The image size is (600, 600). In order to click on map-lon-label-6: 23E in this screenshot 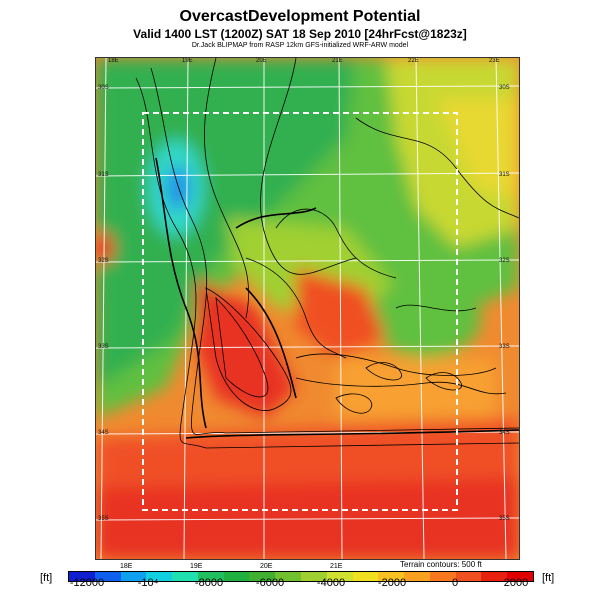, I will do `click(494, 61)`.